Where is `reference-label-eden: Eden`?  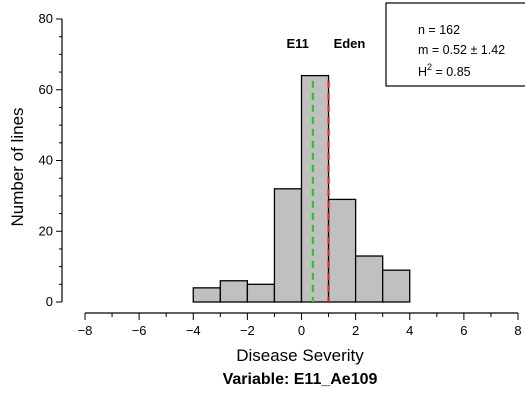 reference-label-eden: Eden is located at coordinates (350, 43).